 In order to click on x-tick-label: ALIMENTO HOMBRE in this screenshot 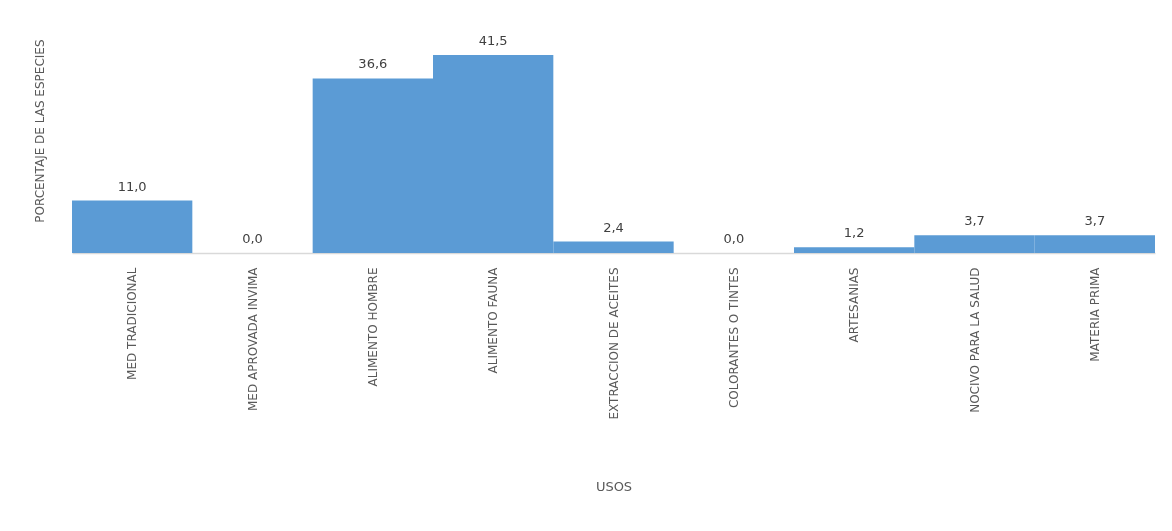, I will do `click(372, 327)`.